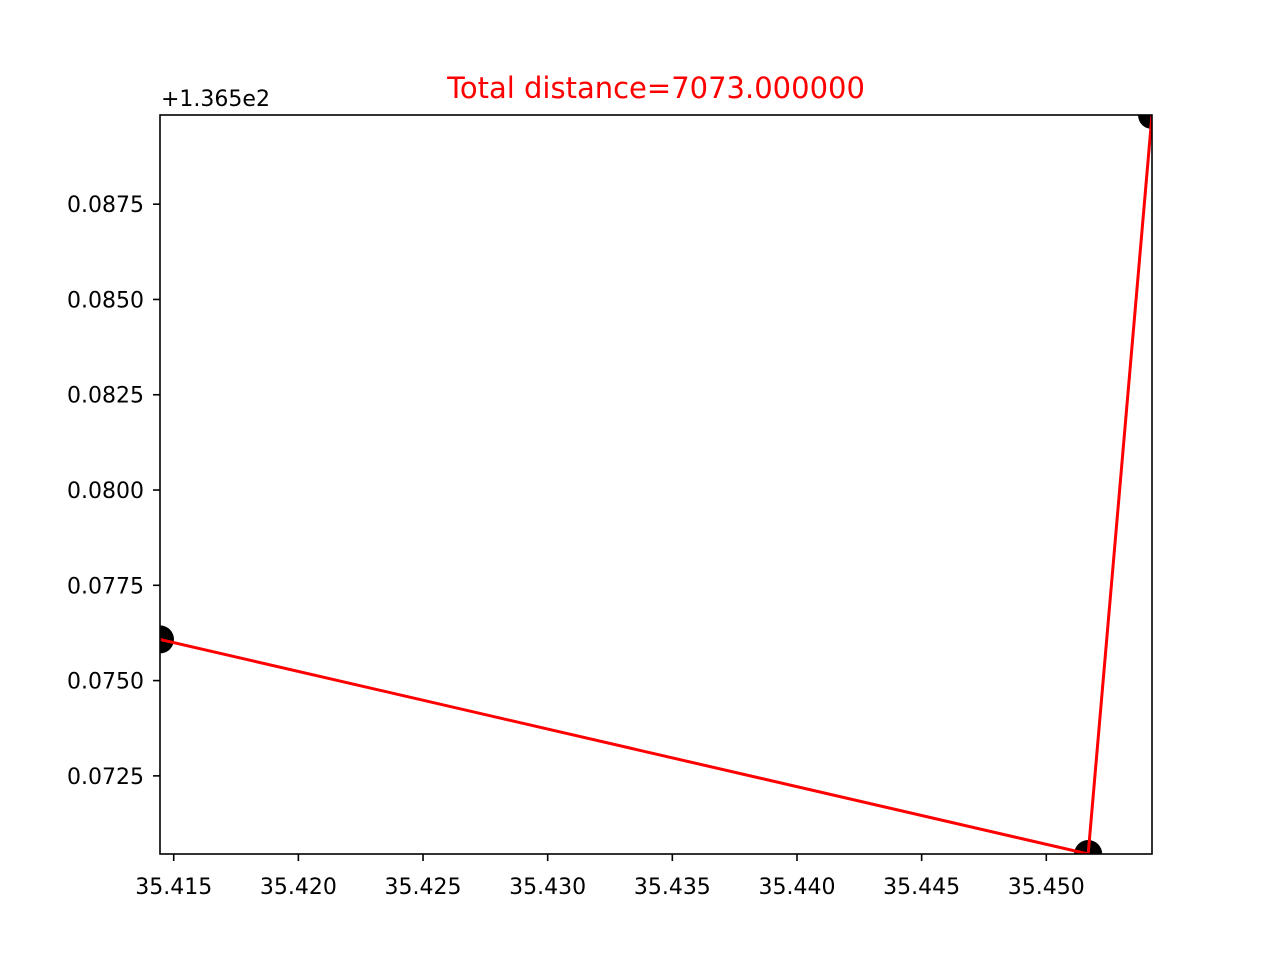  I want to click on y-tick-label: 0.0850, so click(105, 300).